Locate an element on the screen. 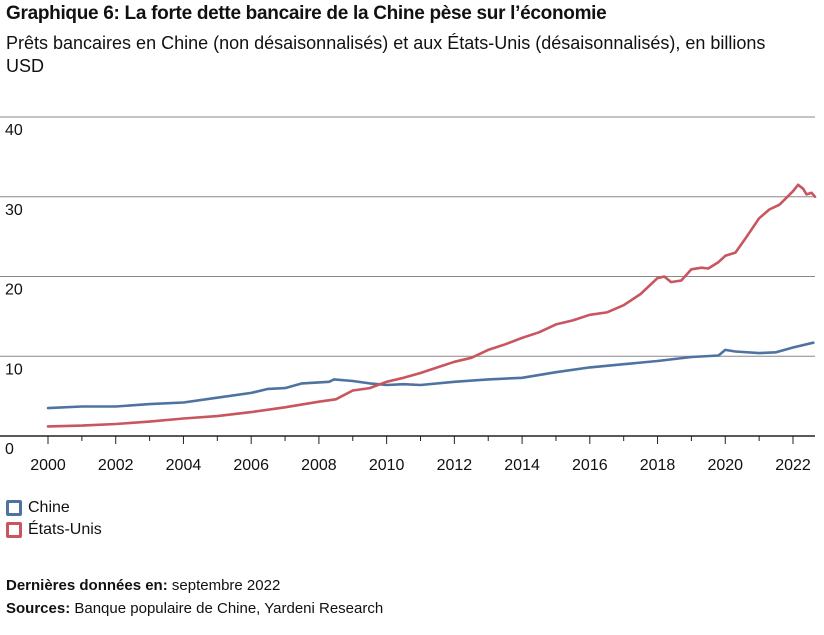 The height and width of the screenshot is (635, 824). x-tick-label-2018: 2018 is located at coordinates (658, 463).